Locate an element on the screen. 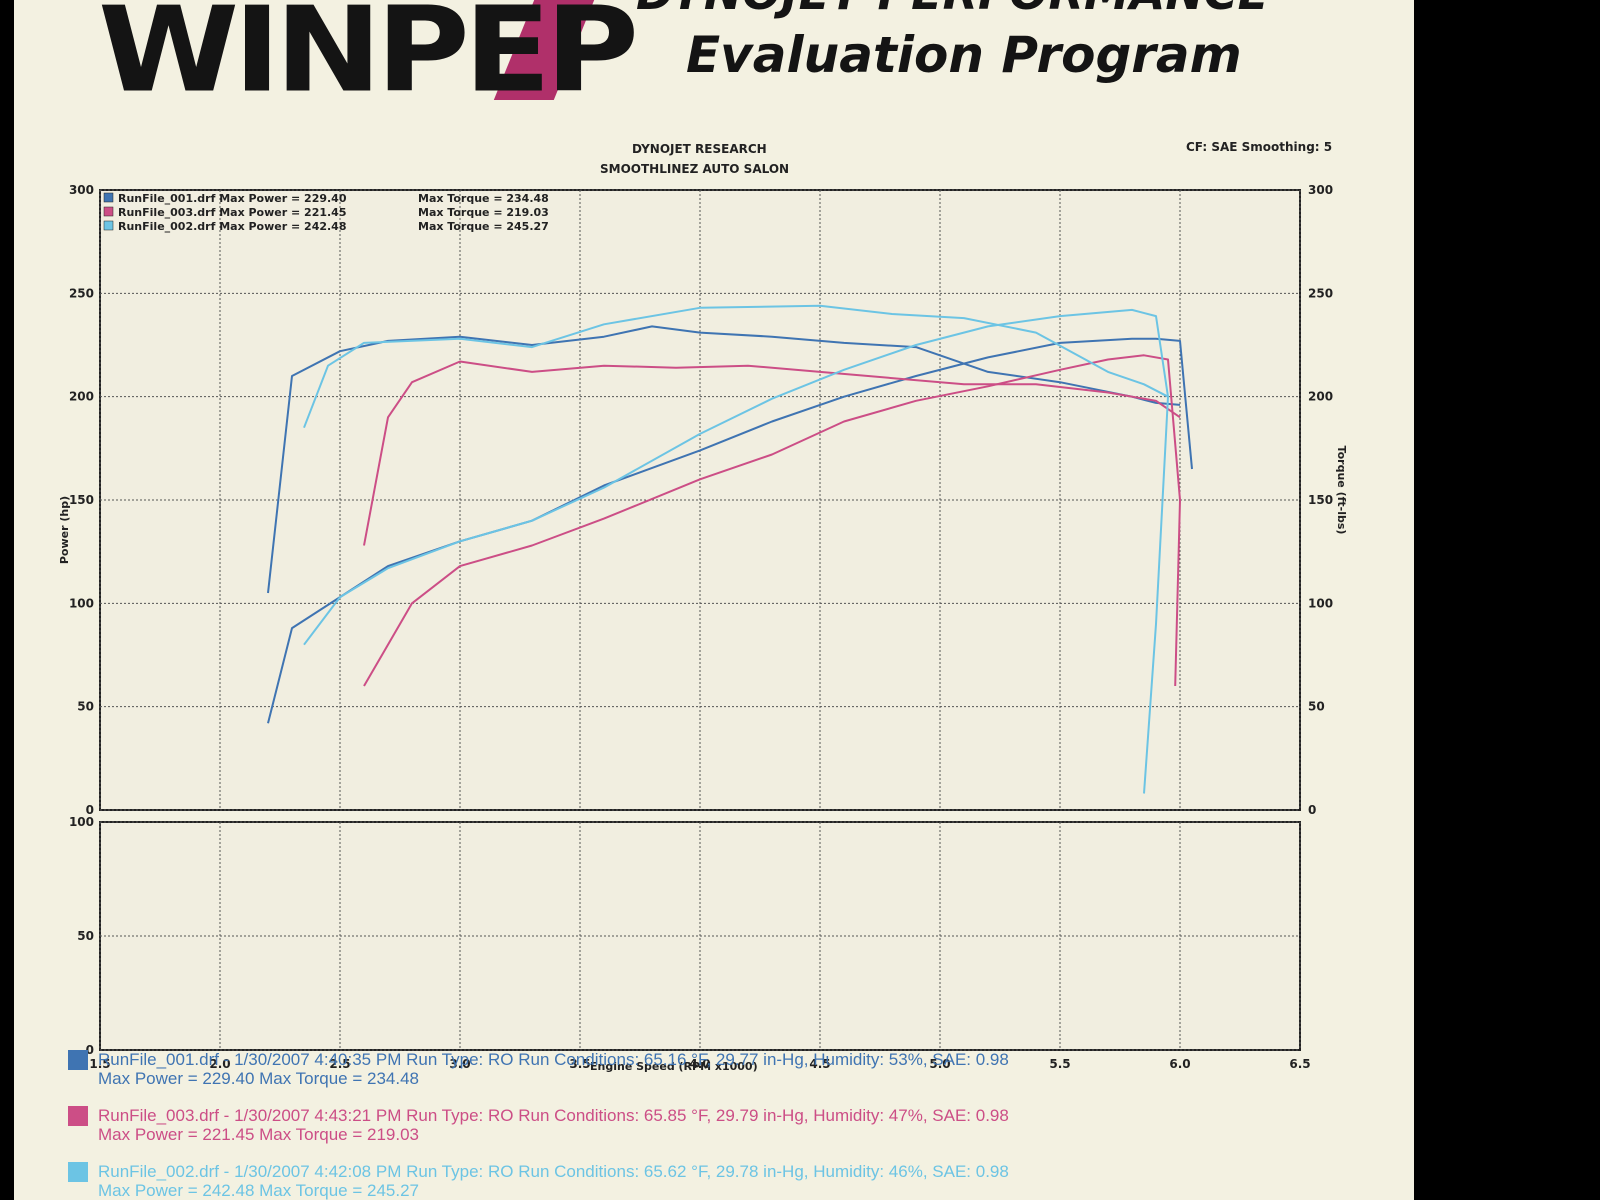  org-name: DYNOJET RESEARCH is located at coordinates (699, 149).